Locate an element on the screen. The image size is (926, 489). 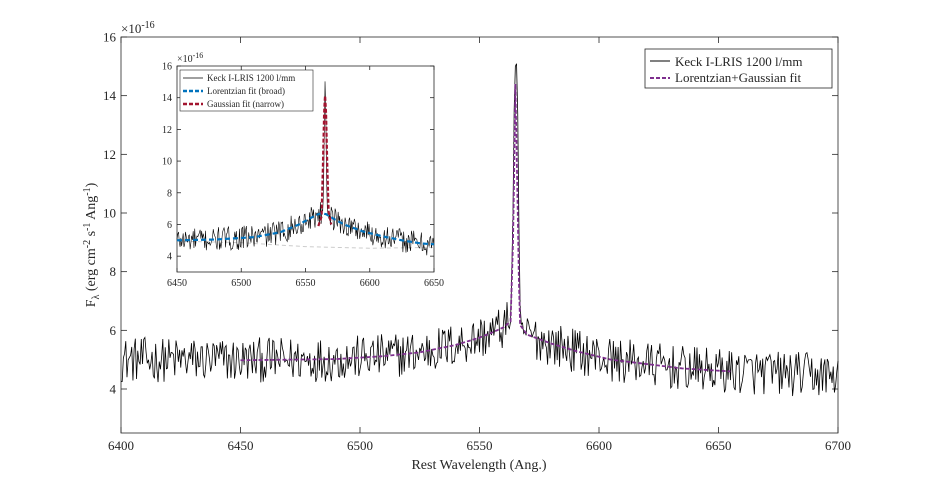
inset-xtick-label: 6500 is located at coordinates (241, 283).